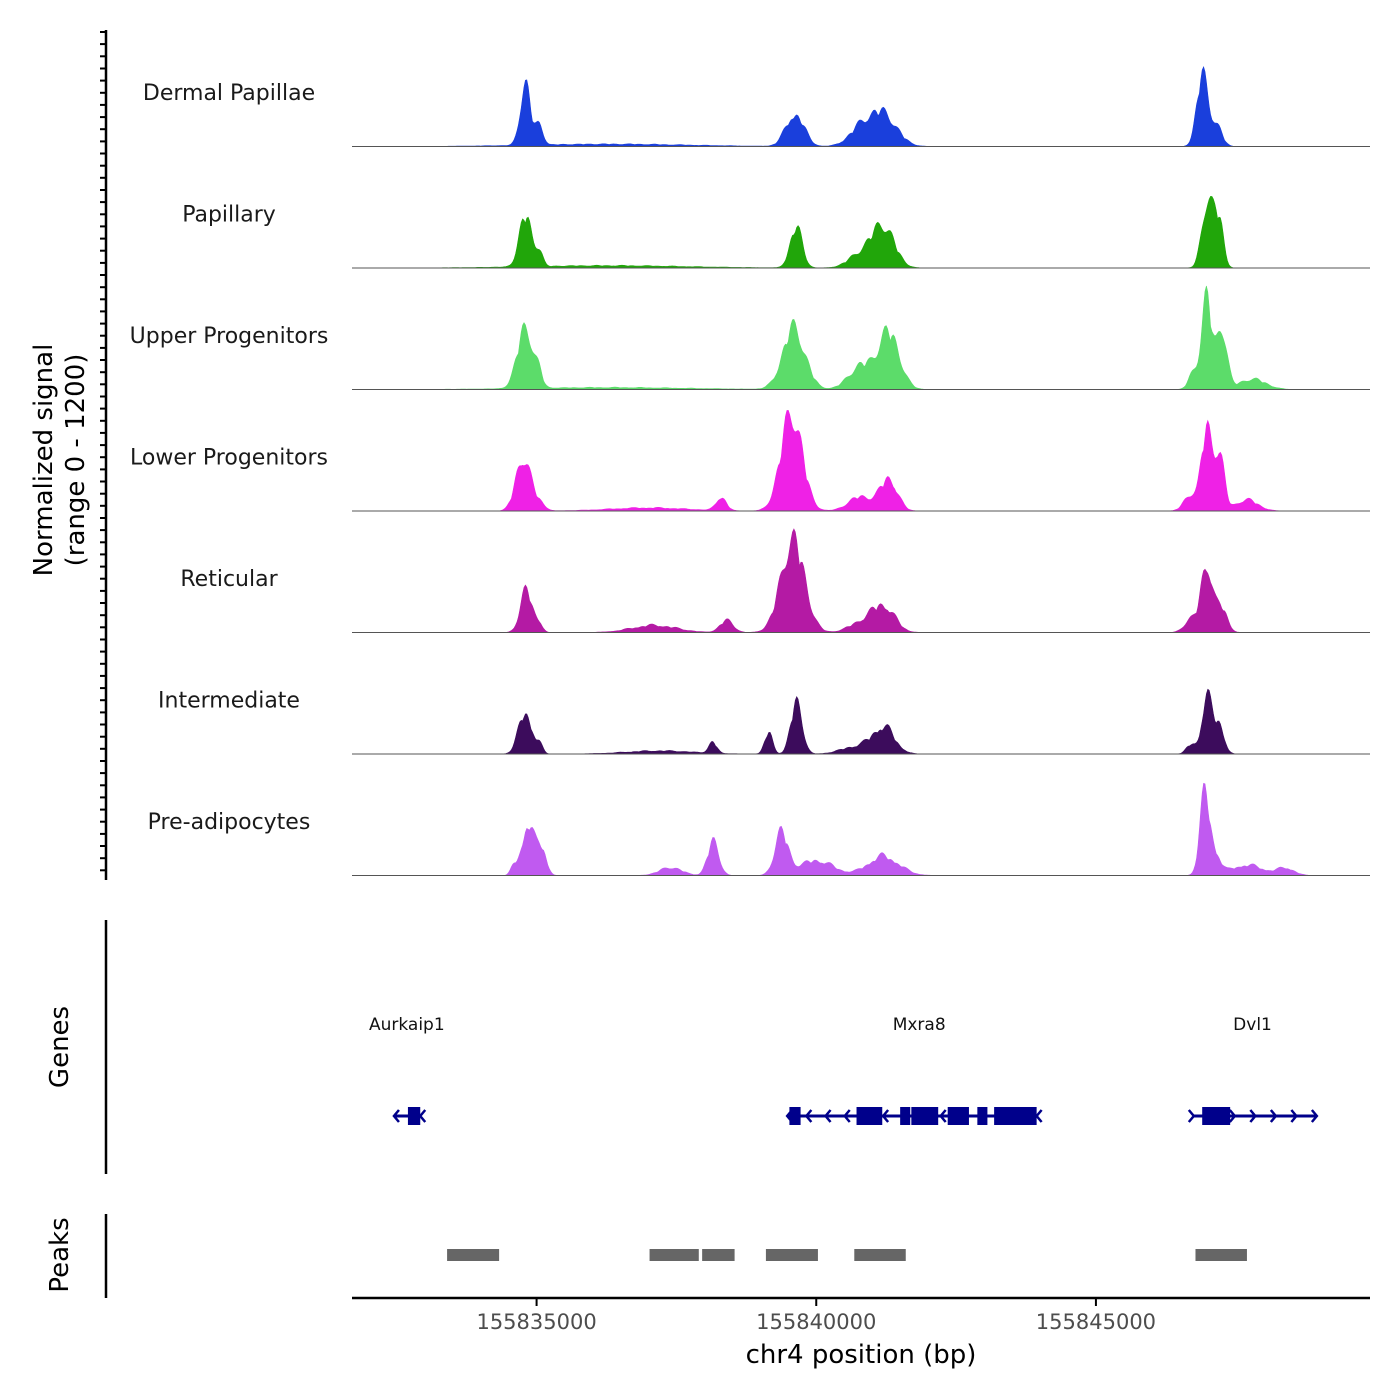  I want to click on peaks-track, so click(847, 1255).